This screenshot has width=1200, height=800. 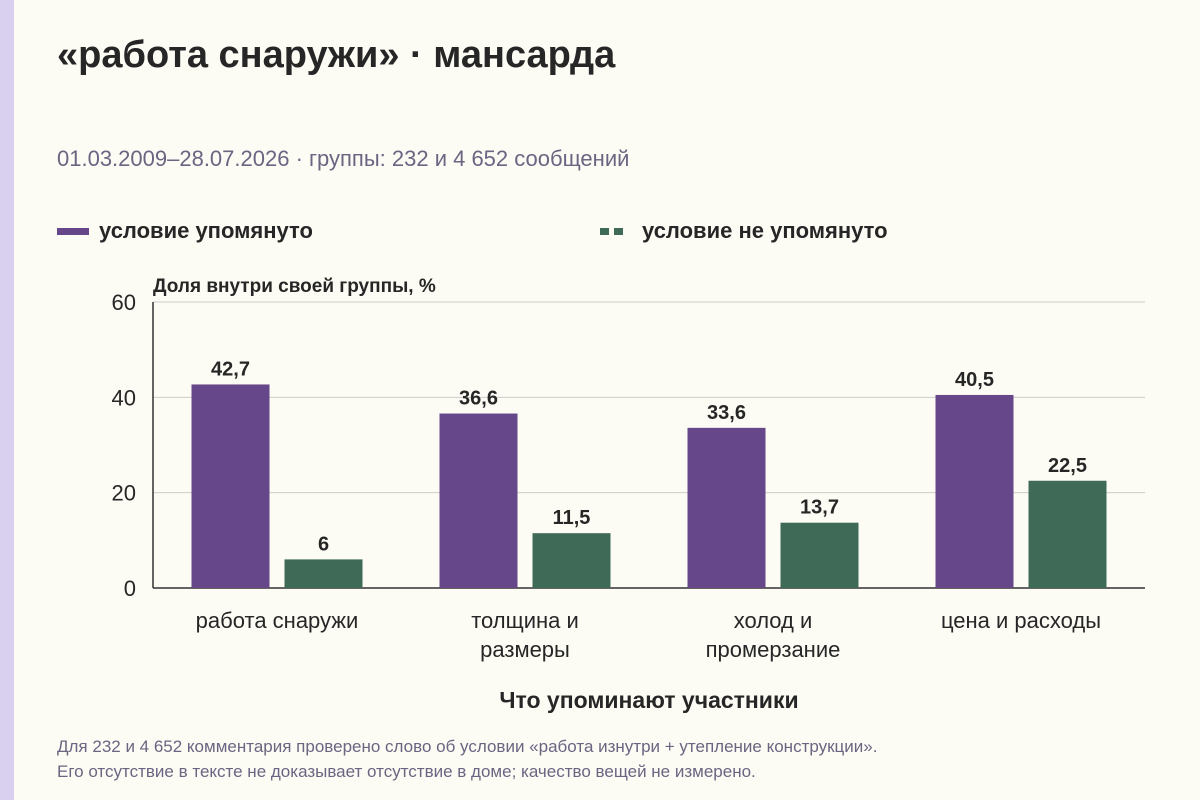 I want to click on data-label-mentioned-2: 33,6, so click(x=726, y=413).